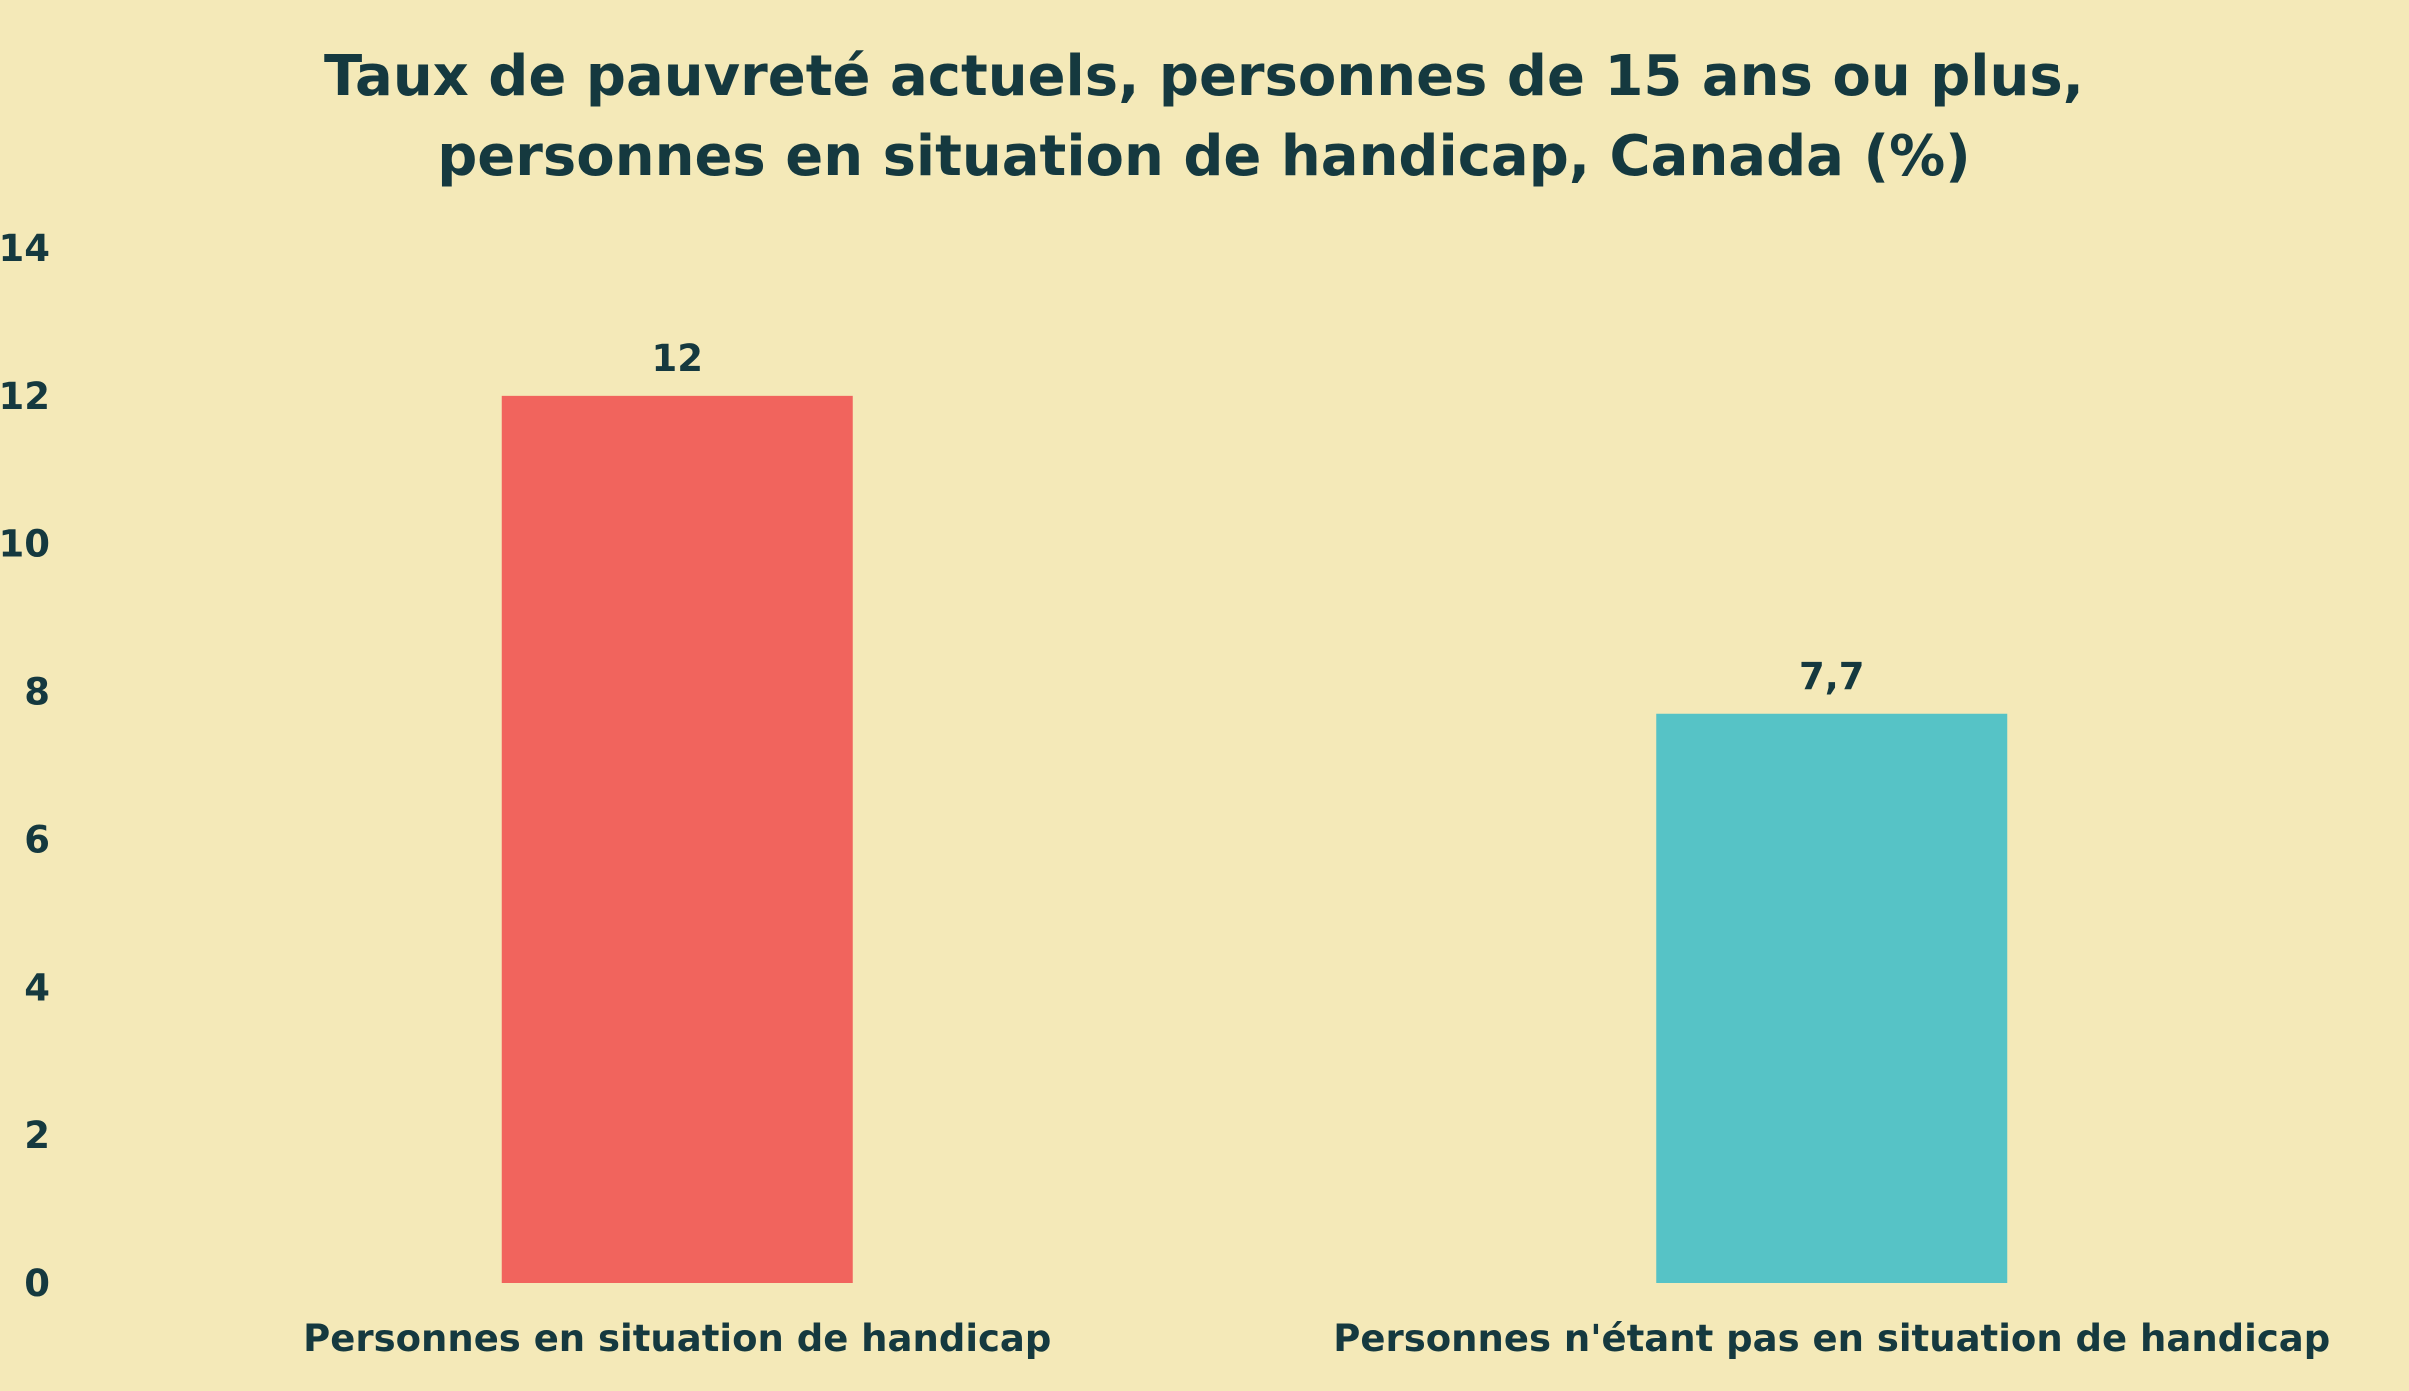  Describe the element at coordinates (1258, 517) in the screenshot. I see `data-labels-group: 127,7` at that location.